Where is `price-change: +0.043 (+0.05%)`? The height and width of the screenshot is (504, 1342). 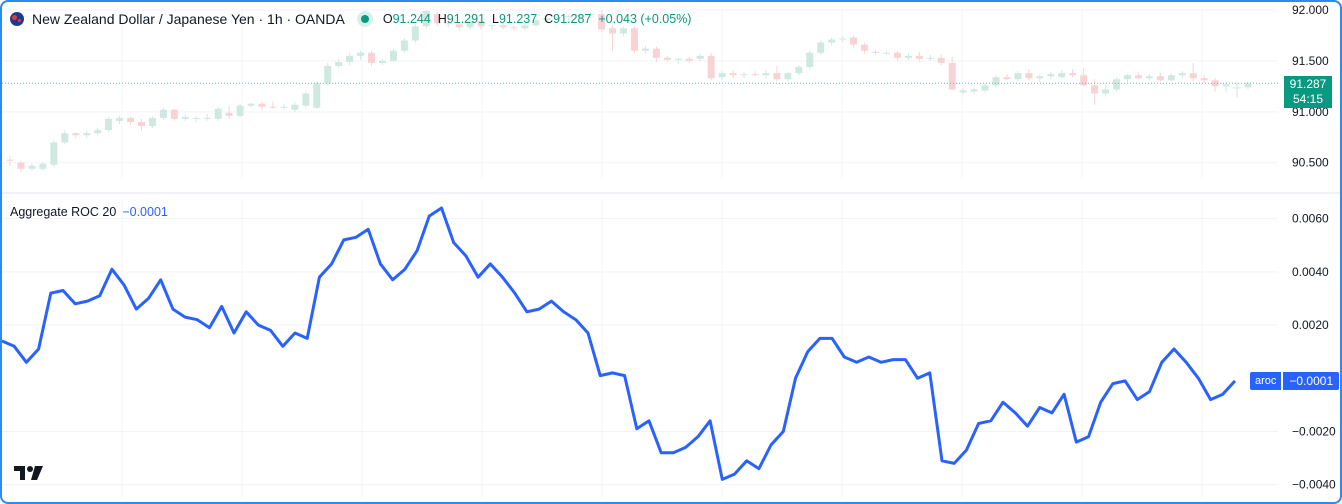
price-change: +0.043 (+0.05%) is located at coordinates (645, 19).